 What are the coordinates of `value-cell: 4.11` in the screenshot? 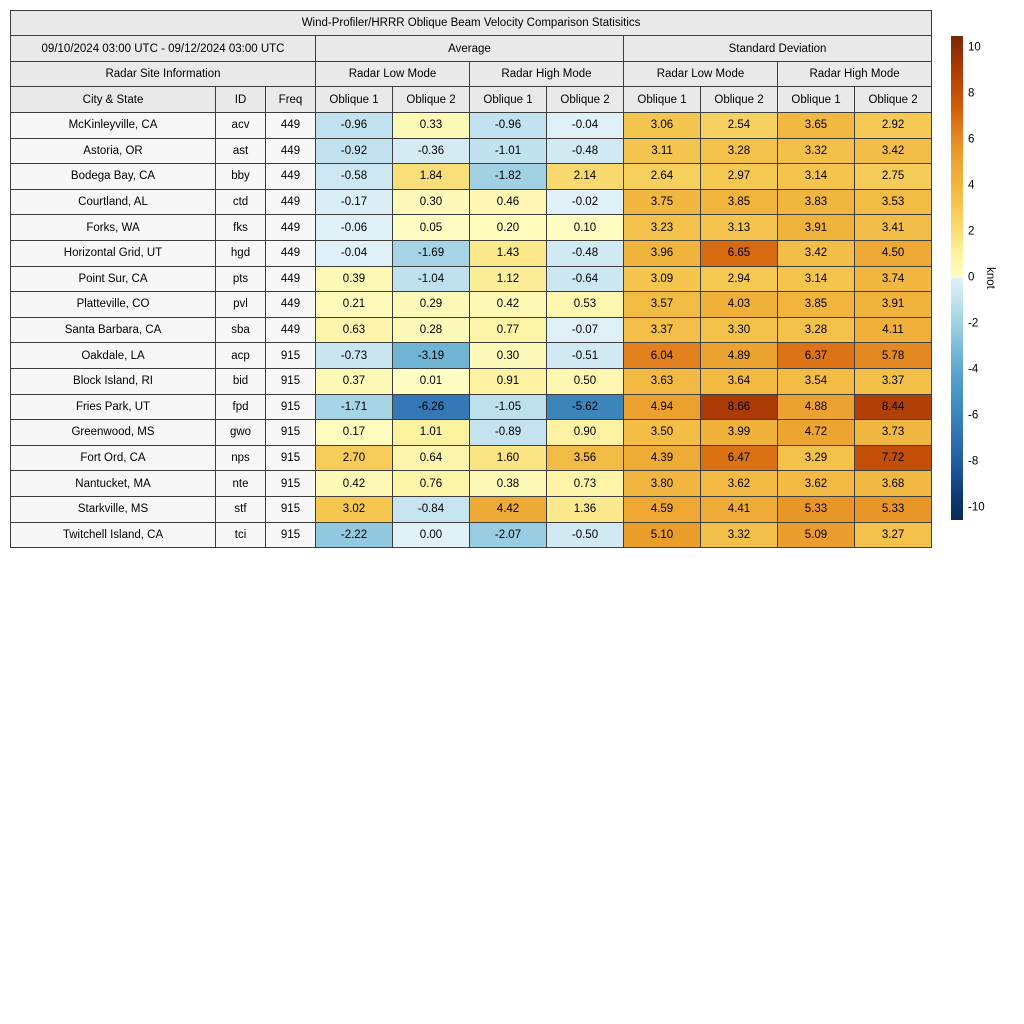 It's located at (893, 330).